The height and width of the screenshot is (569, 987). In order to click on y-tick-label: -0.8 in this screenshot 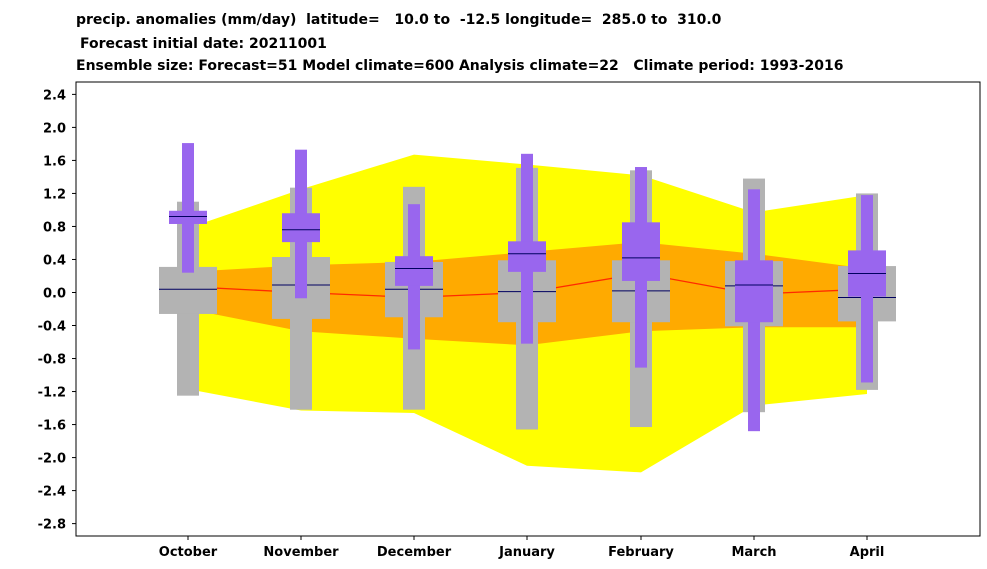, I will do `click(52, 360)`.